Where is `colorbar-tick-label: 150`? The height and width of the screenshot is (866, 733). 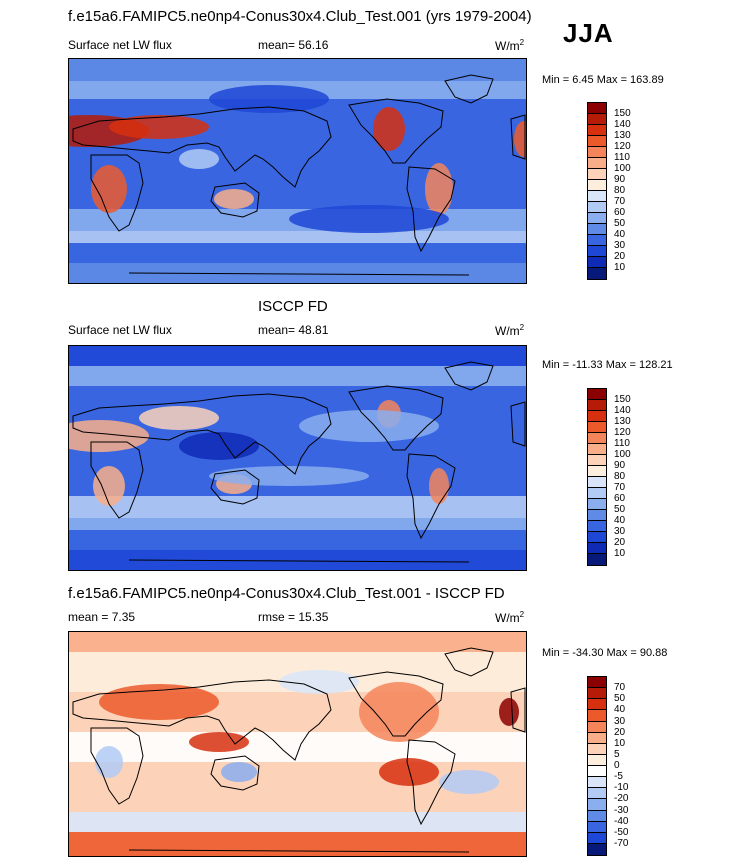
colorbar-tick-label: 150 is located at coordinates (622, 113).